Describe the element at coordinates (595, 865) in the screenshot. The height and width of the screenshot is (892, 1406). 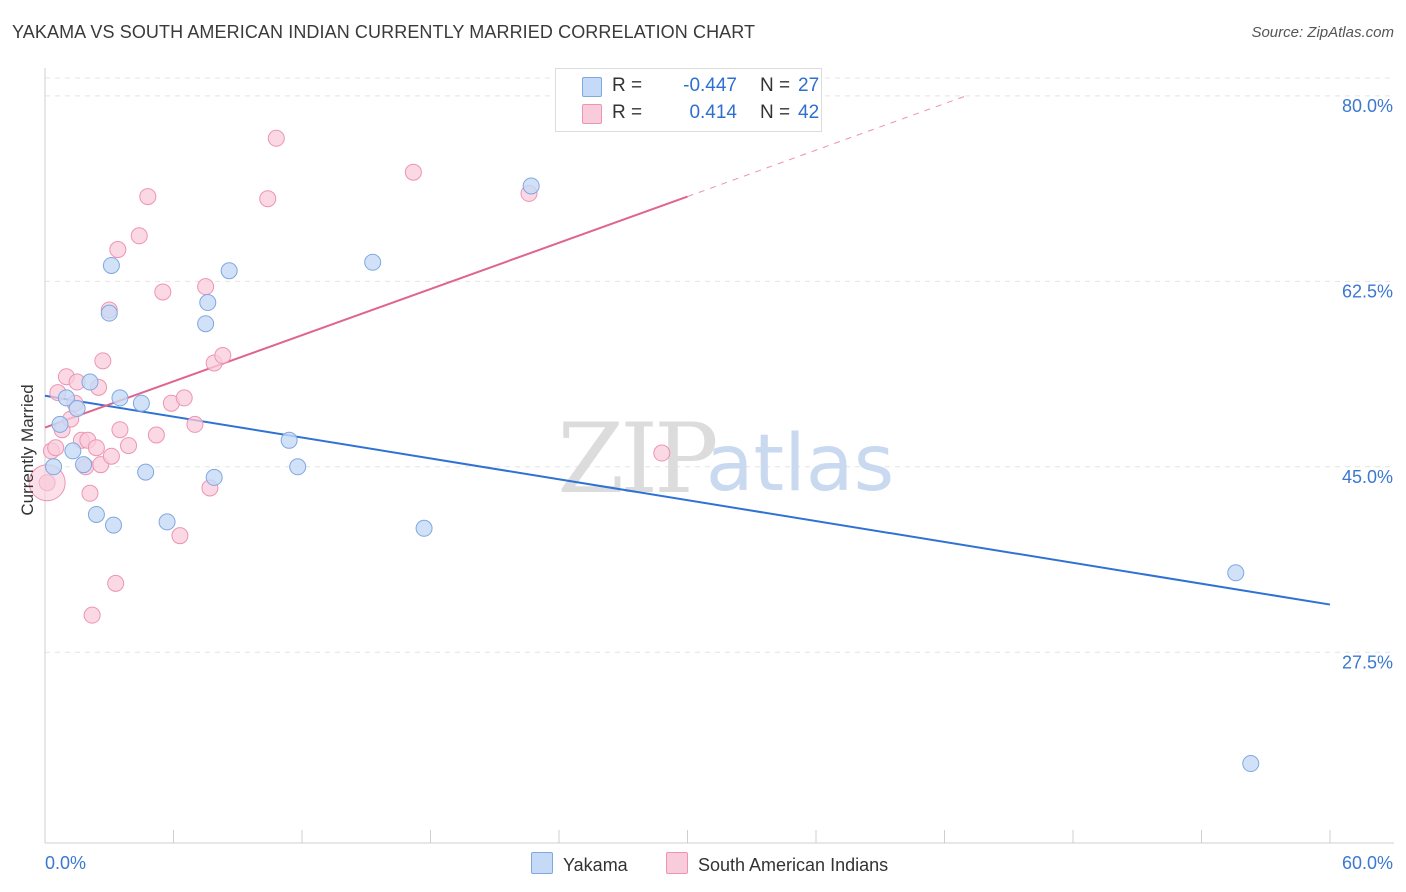
I see `legend-label-yakama: Yakama` at that location.